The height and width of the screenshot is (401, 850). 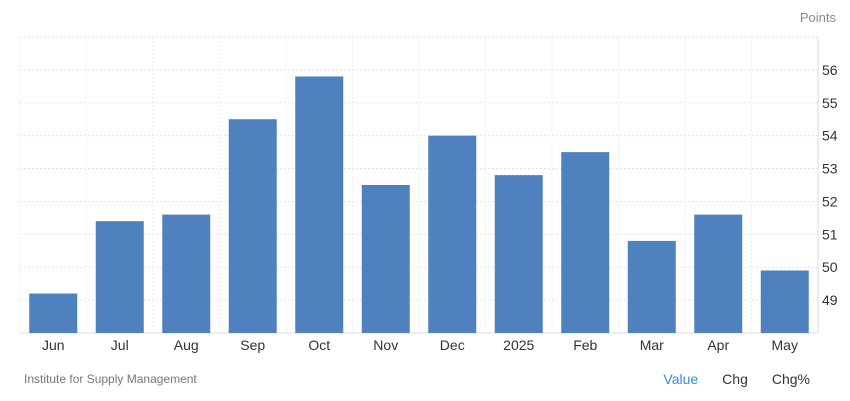 What do you see at coordinates (718, 345) in the screenshot?
I see `x-tick-label: Apr` at bounding box center [718, 345].